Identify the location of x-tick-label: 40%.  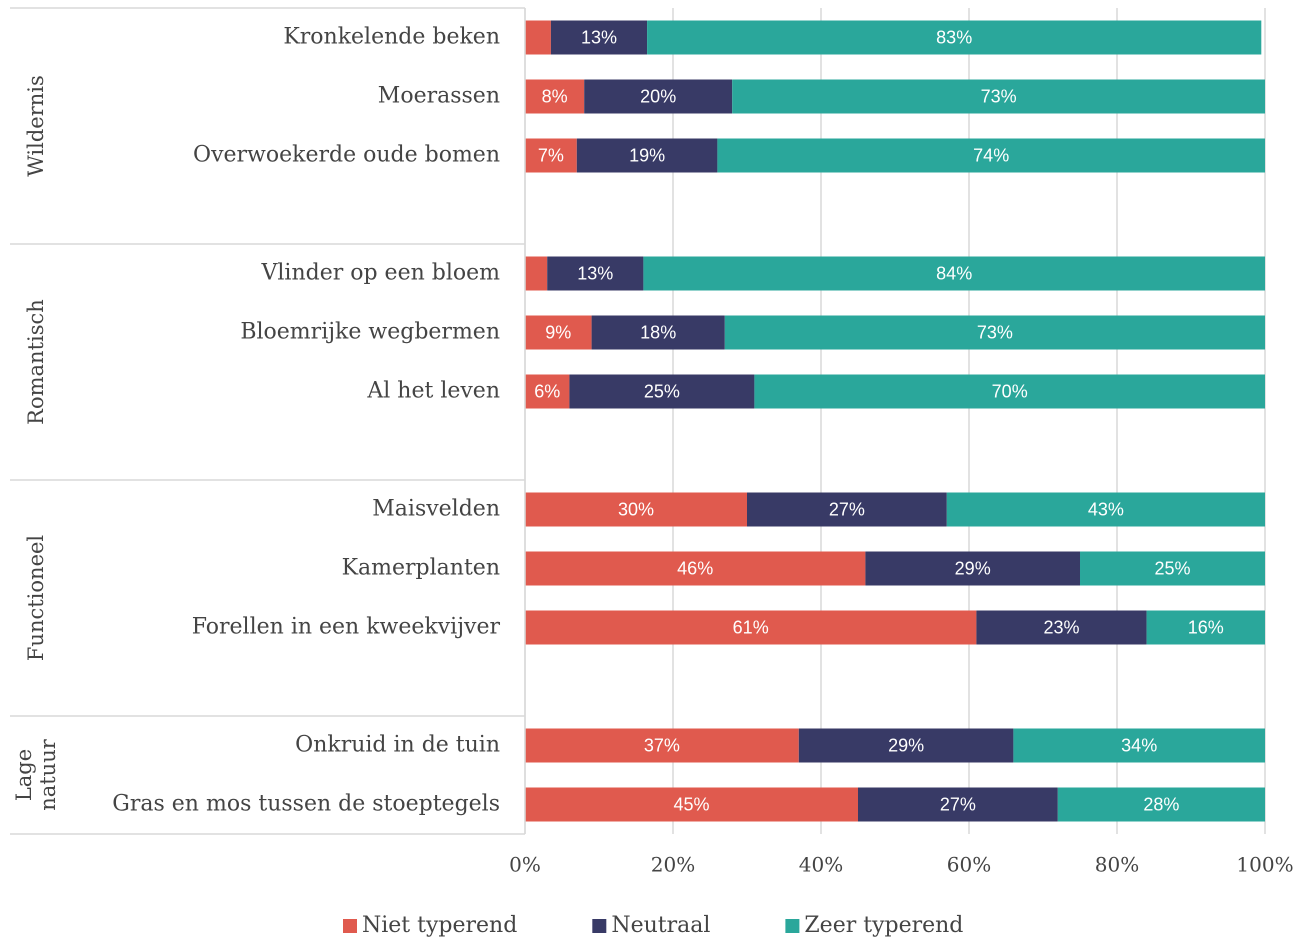
(821, 865).